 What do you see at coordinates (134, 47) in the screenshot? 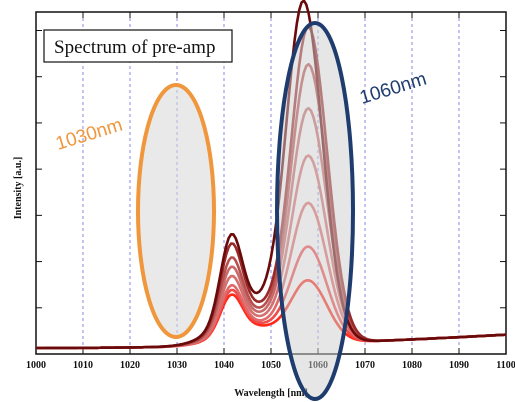
I see `chart-title: Spectrum of pre-amp` at bounding box center [134, 47].